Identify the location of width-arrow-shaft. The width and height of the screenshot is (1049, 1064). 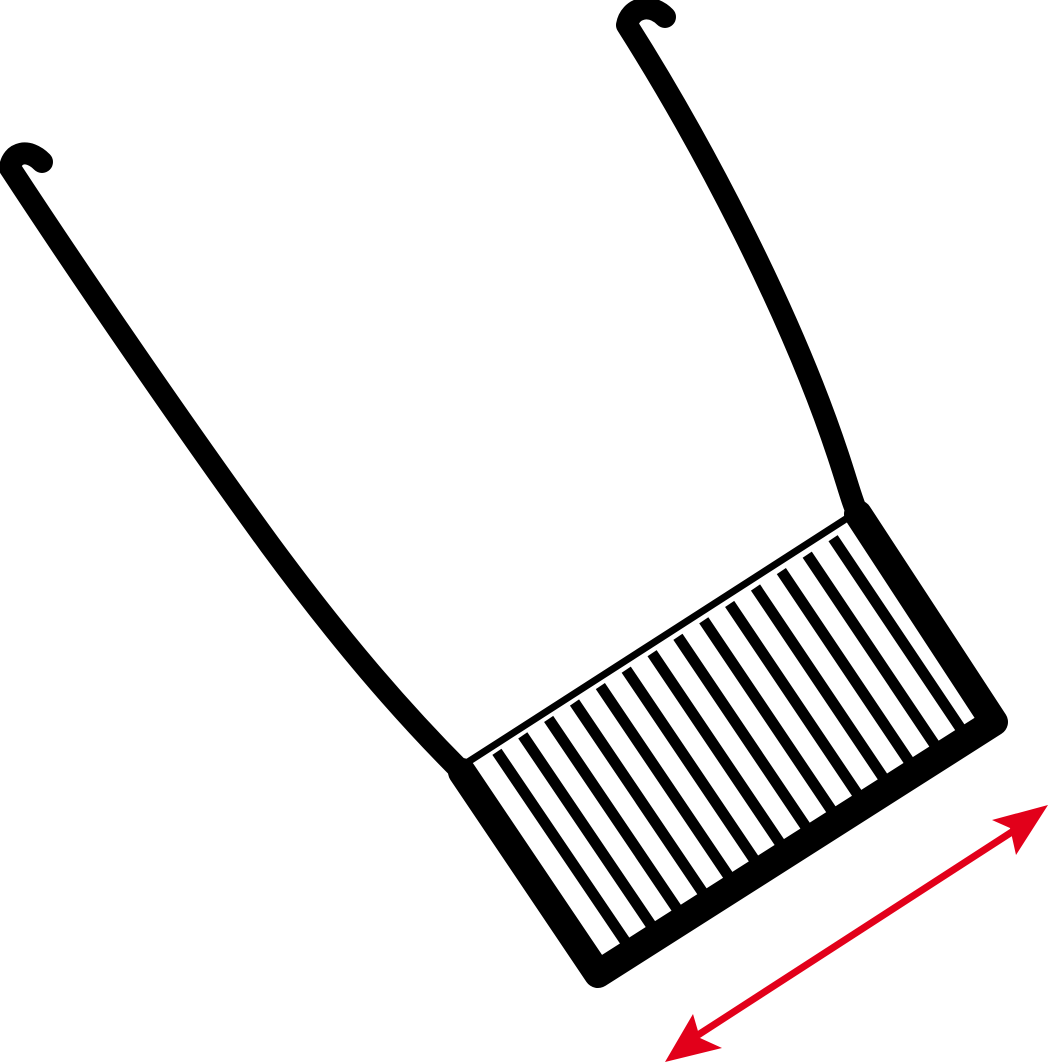
(858, 931).